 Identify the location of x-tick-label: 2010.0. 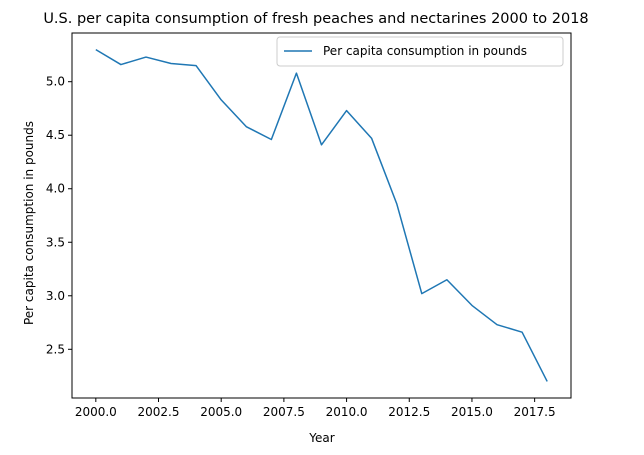
(347, 412).